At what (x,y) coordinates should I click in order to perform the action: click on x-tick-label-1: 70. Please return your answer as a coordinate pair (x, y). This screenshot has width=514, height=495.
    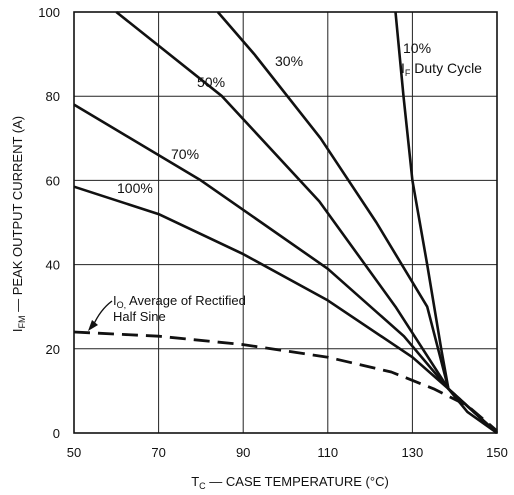
    Looking at the image, I should click on (158, 452).